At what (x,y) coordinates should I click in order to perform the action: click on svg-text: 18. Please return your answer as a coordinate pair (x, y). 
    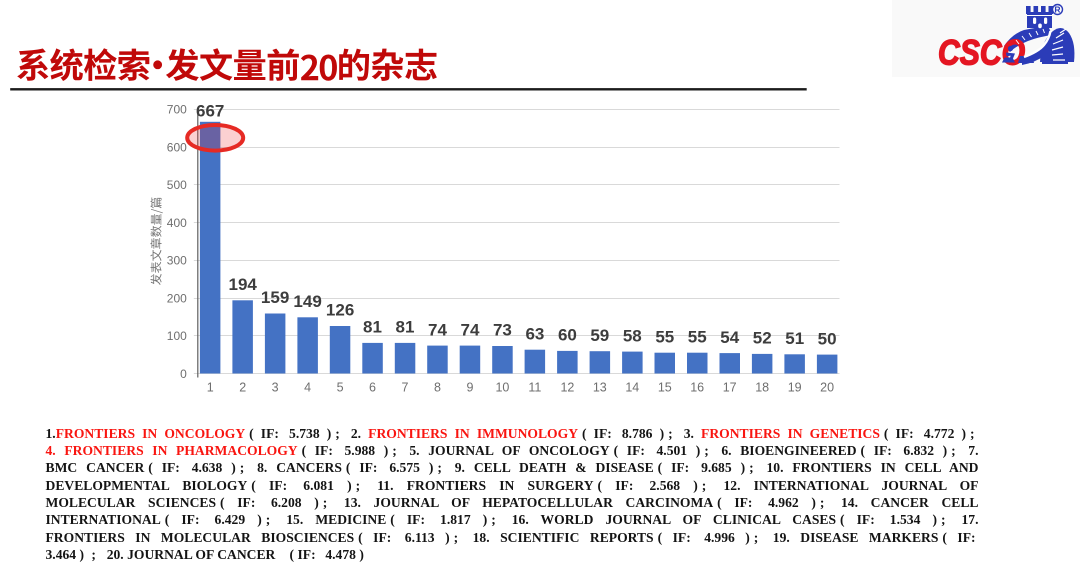
    Looking at the image, I should click on (762, 388).